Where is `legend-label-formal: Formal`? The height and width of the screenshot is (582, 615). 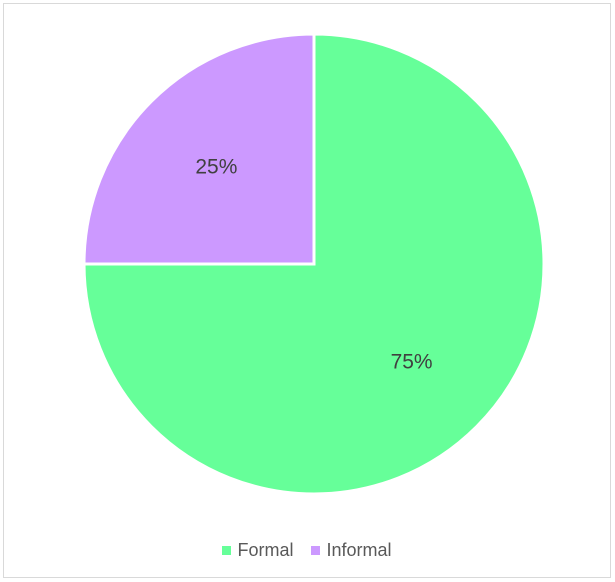 legend-label-formal: Formal is located at coordinates (265, 550).